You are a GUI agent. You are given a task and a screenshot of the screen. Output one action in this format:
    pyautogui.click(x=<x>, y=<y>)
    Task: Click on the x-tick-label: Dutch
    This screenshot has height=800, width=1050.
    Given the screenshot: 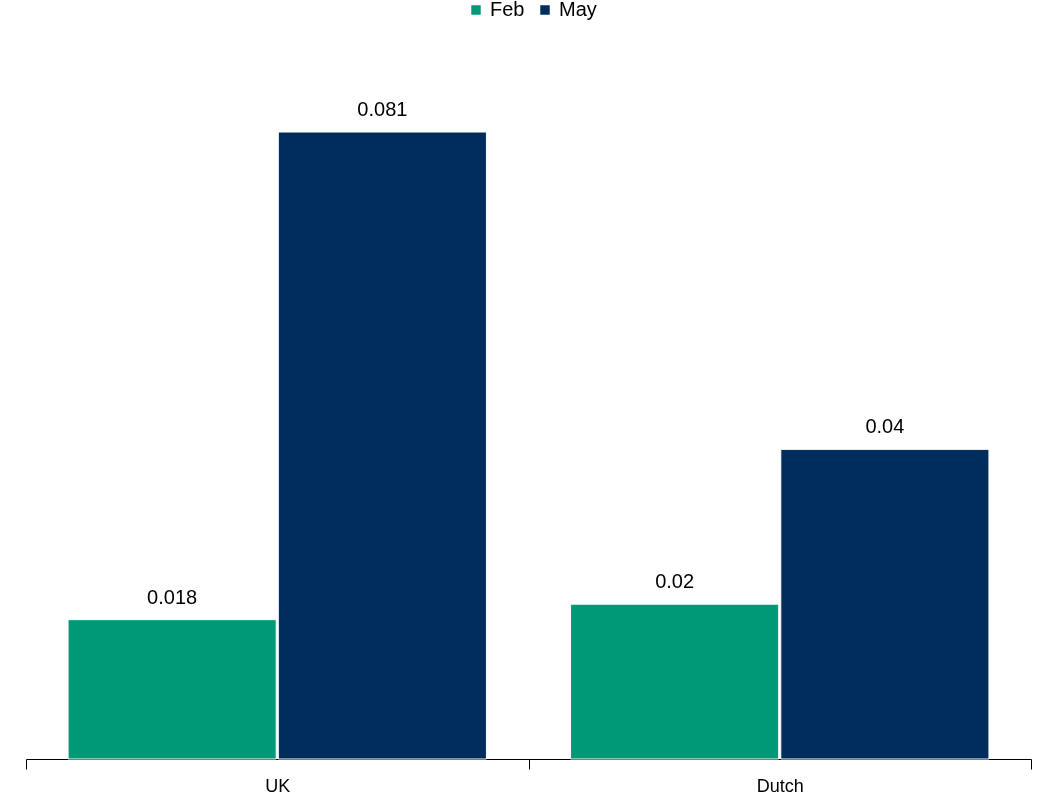 What is the action you would take?
    pyautogui.click(x=780, y=785)
    